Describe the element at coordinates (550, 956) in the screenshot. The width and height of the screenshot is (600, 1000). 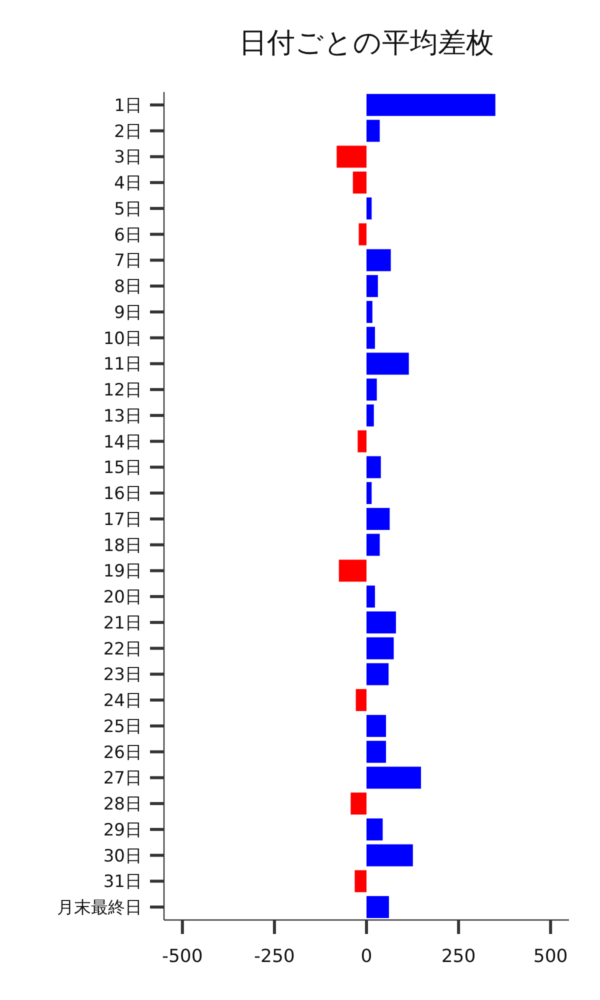
I see `x-tick-label: 500` at that location.